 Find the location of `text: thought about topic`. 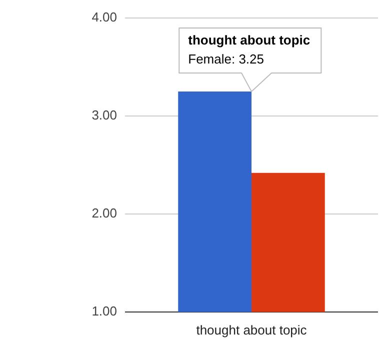

text: thought about topic is located at coordinates (252, 330).